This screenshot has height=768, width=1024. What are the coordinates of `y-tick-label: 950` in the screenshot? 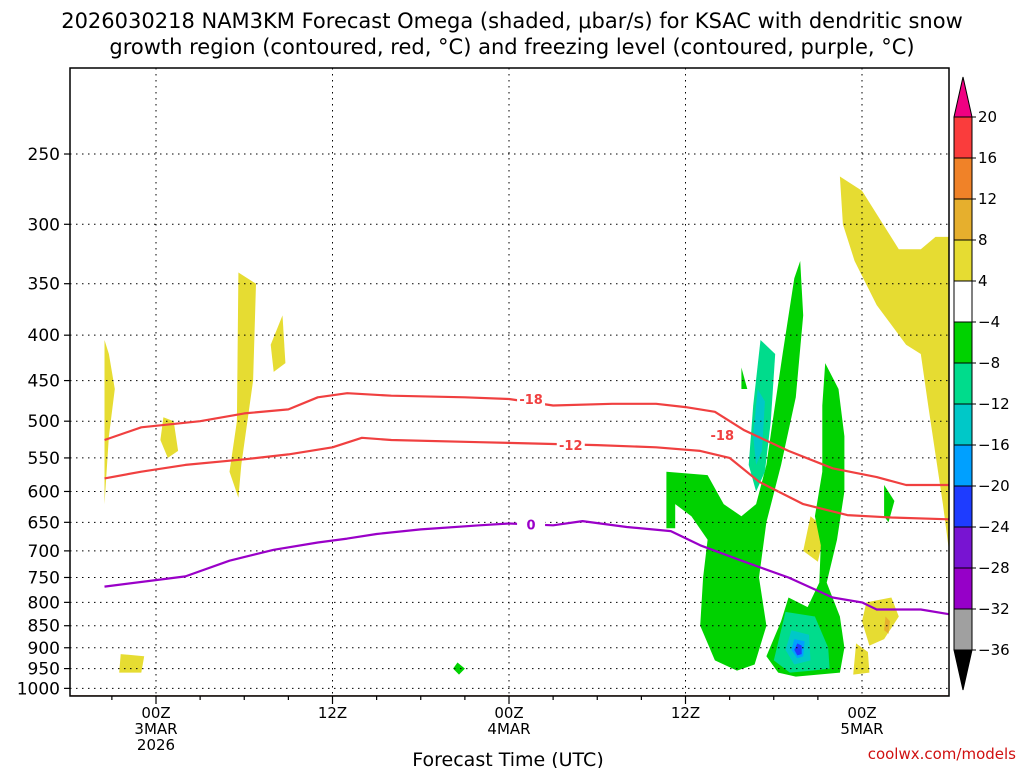 It's located at (44, 670).